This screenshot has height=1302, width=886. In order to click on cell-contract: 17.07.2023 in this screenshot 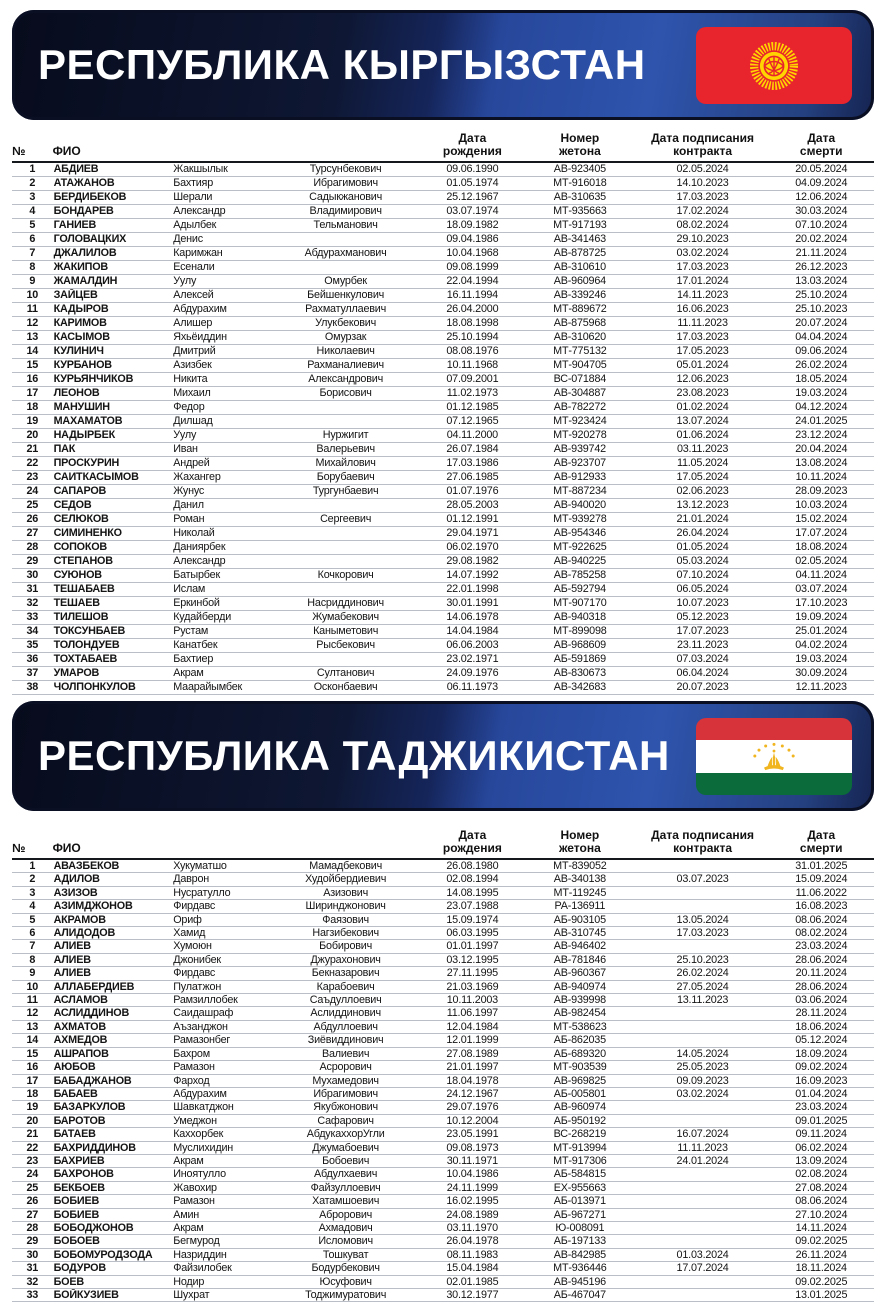, I will do `click(702, 631)`.